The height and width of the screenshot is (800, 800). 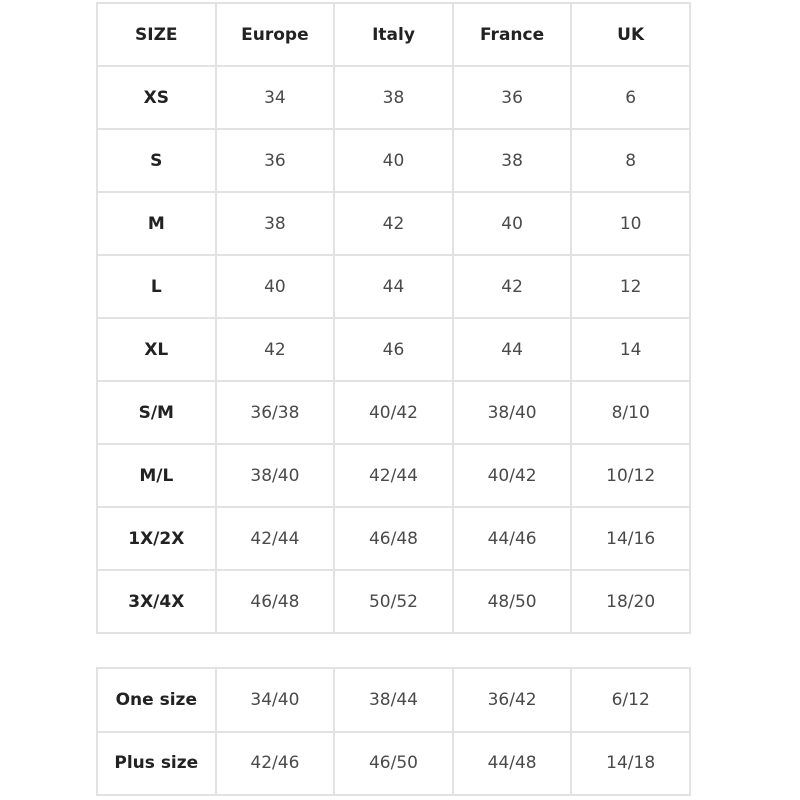 What do you see at coordinates (630, 601) in the screenshot?
I see `size-value-cell: 18/20` at bounding box center [630, 601].